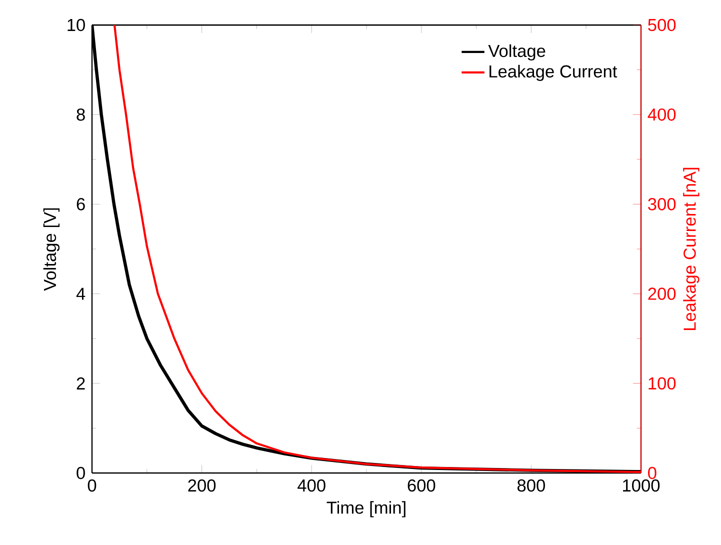 Image resolution: width=721 pixels, height=545 pixels. I want to click on y2-tick-label: 200, so click(662, 294).